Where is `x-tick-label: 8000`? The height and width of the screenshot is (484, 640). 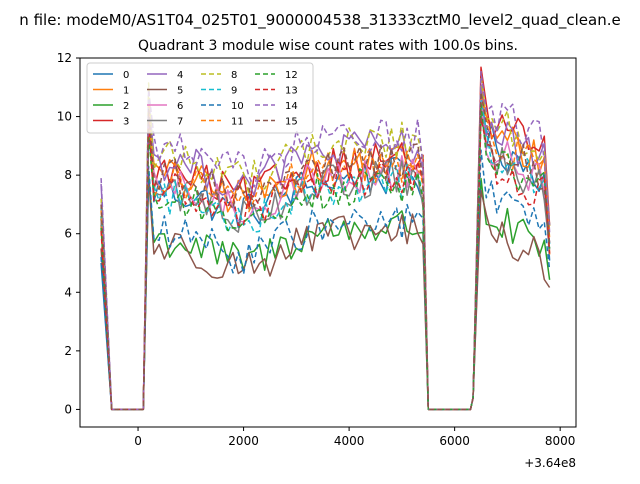 x-tick-label: 8000 is located at coordinates (560, 441).